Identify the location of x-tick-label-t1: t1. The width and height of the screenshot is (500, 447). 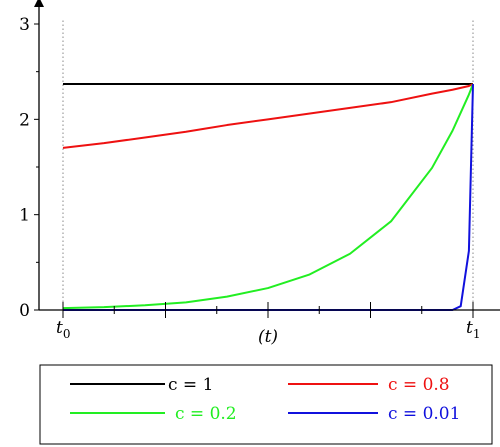
(473, 329).